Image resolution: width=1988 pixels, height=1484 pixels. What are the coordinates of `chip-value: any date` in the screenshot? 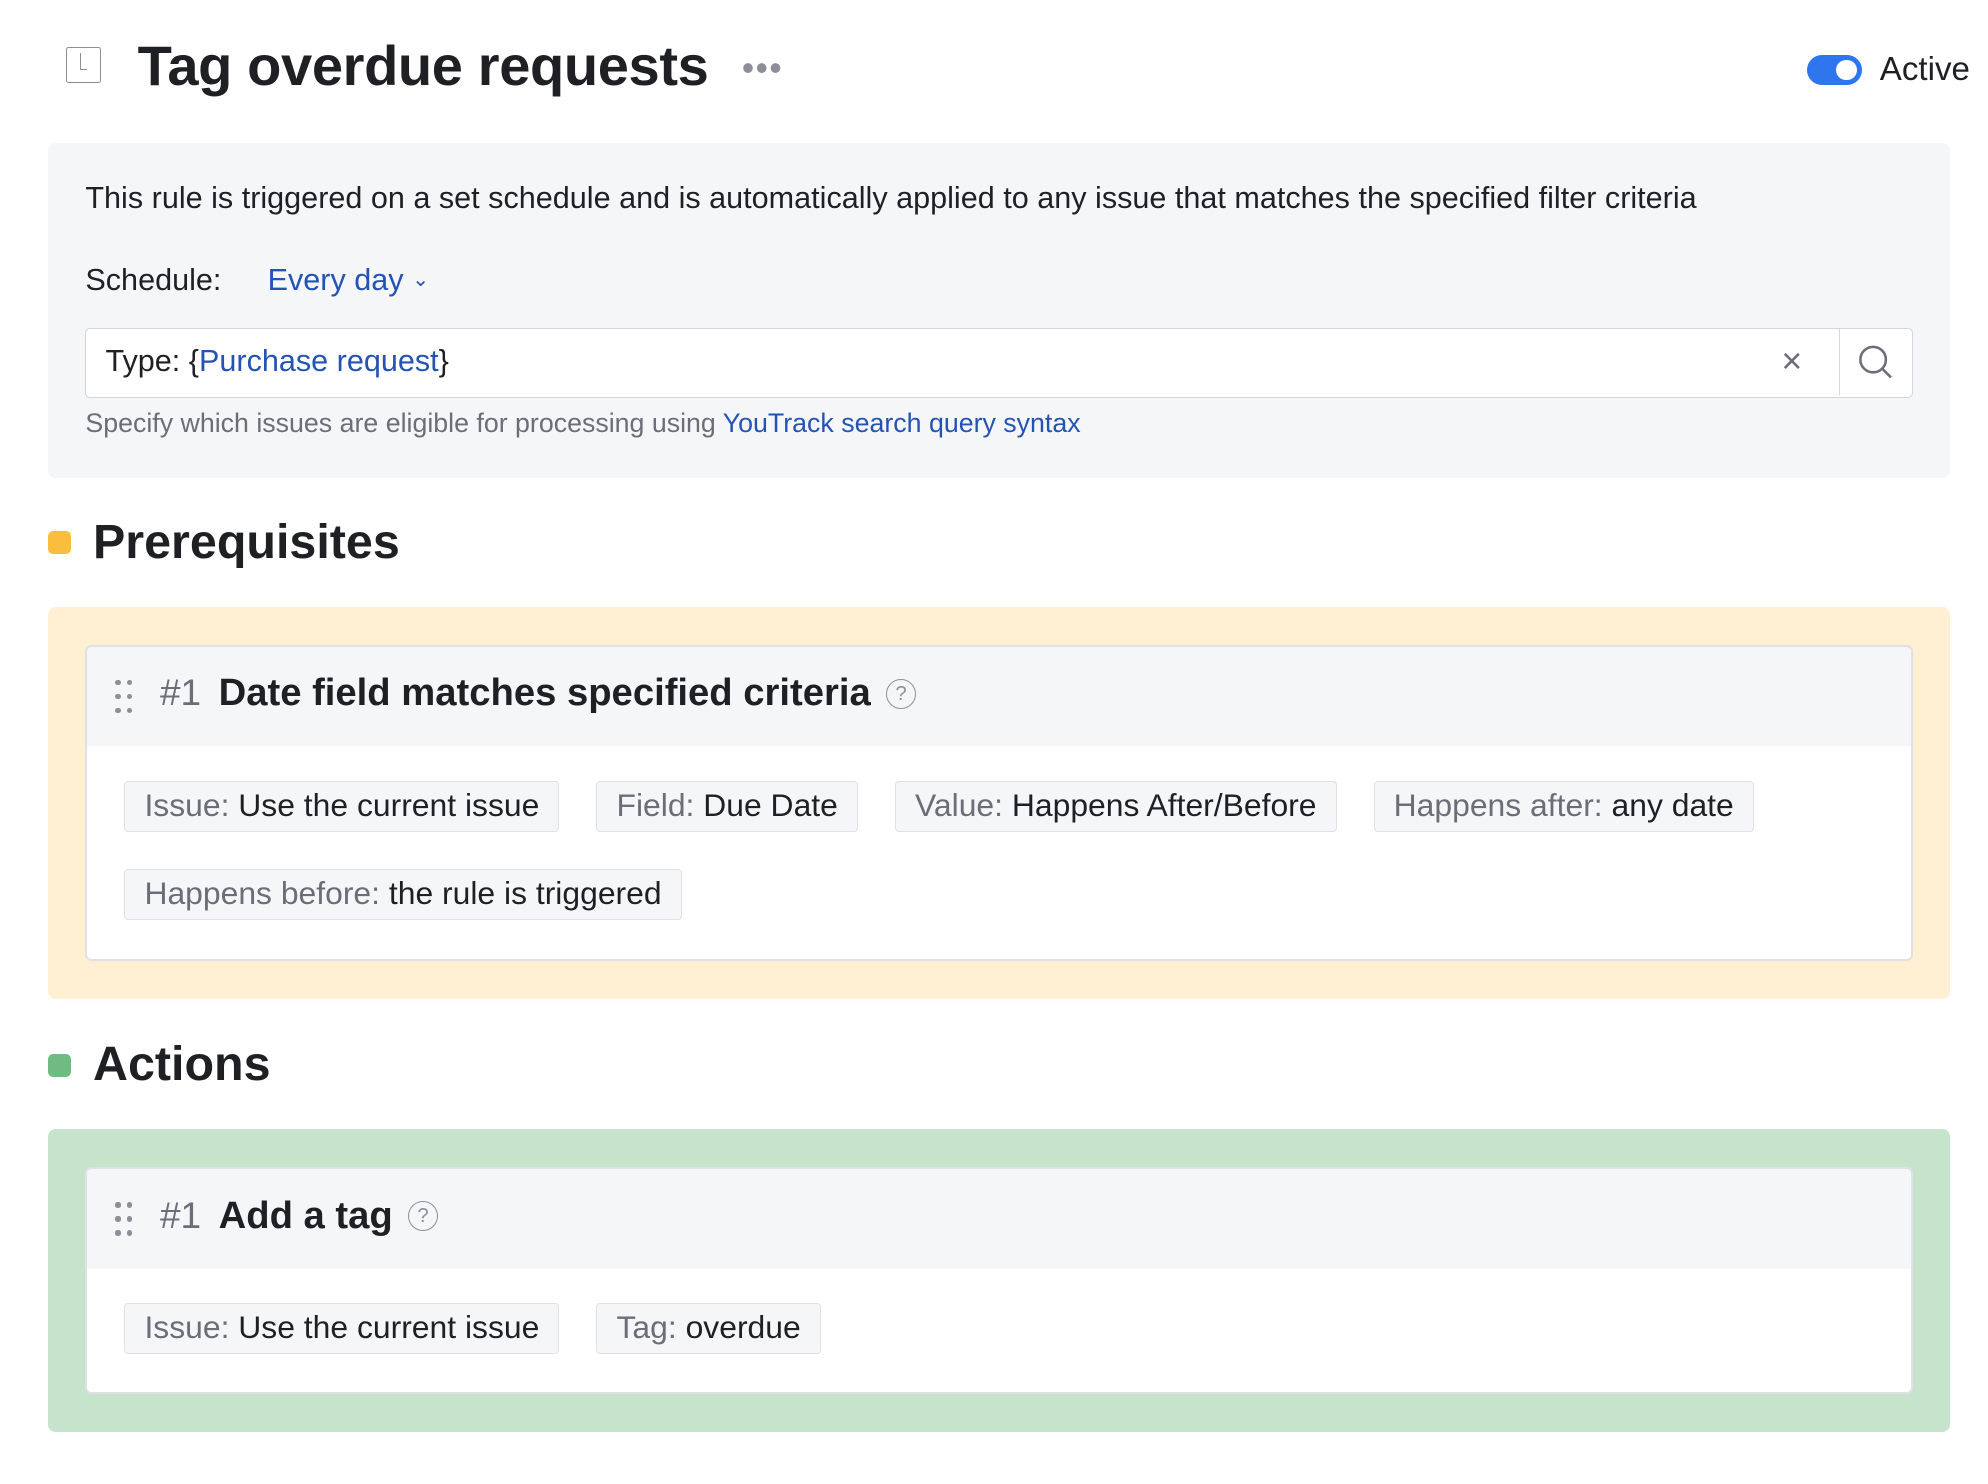 It's located at (1672, 804).